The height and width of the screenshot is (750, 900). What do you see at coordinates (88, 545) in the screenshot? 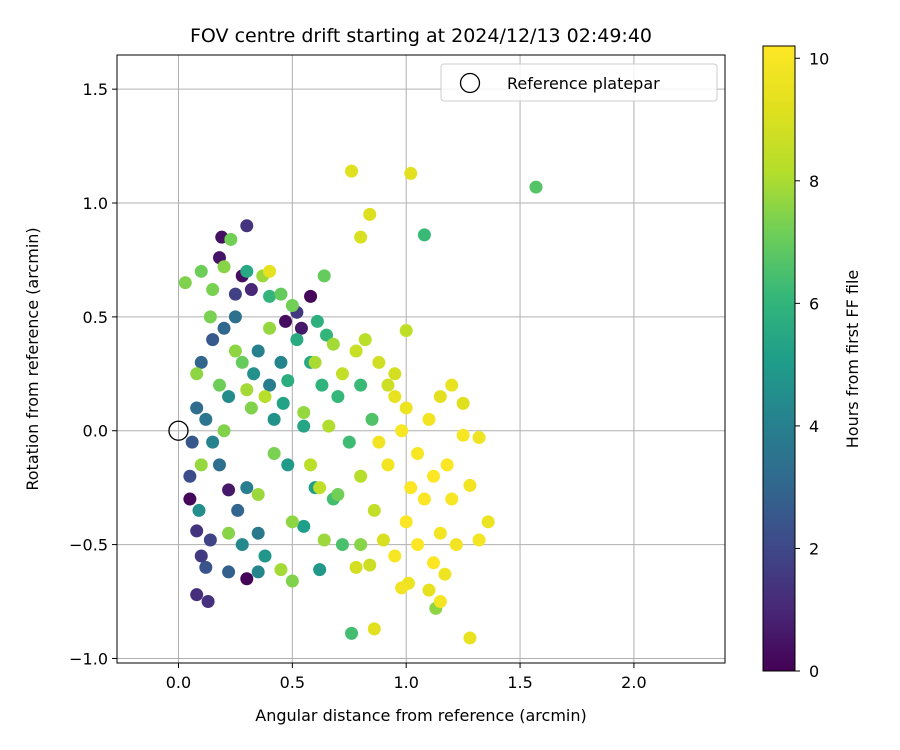
I see `y-tick-label: −0.5` at bounding box center [88, 545].